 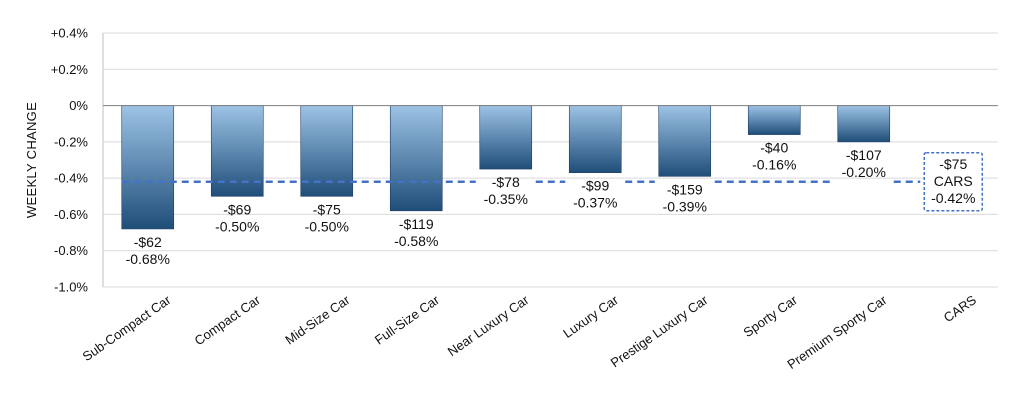 What do you see at coordinates (864, 155) in the screenshot?
I see `bar-dollar-label: -$107` at bounding box center [864, 155].